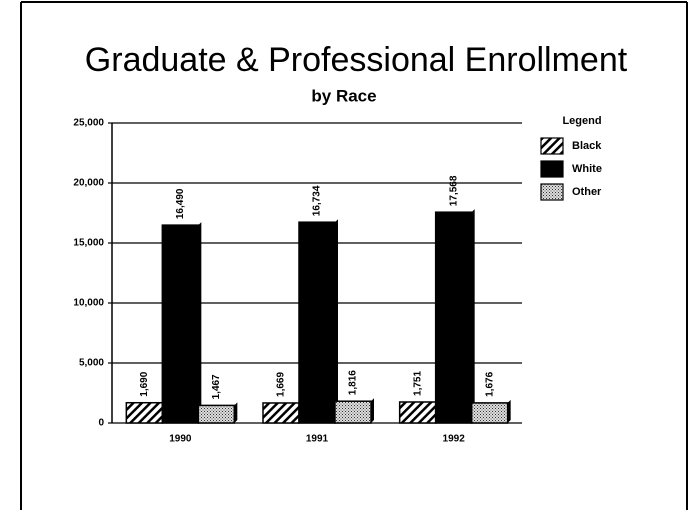  Describe the element at coordinates (216, 386) in the screenshot. I see `value-label: 1,467` at that location.